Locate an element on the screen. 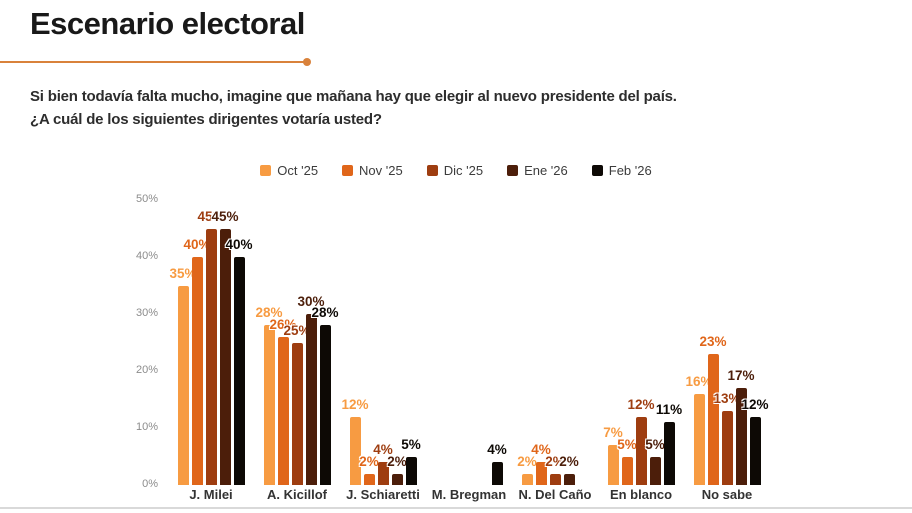  bar-value-label: 17% is located at coordinates (741, 376).